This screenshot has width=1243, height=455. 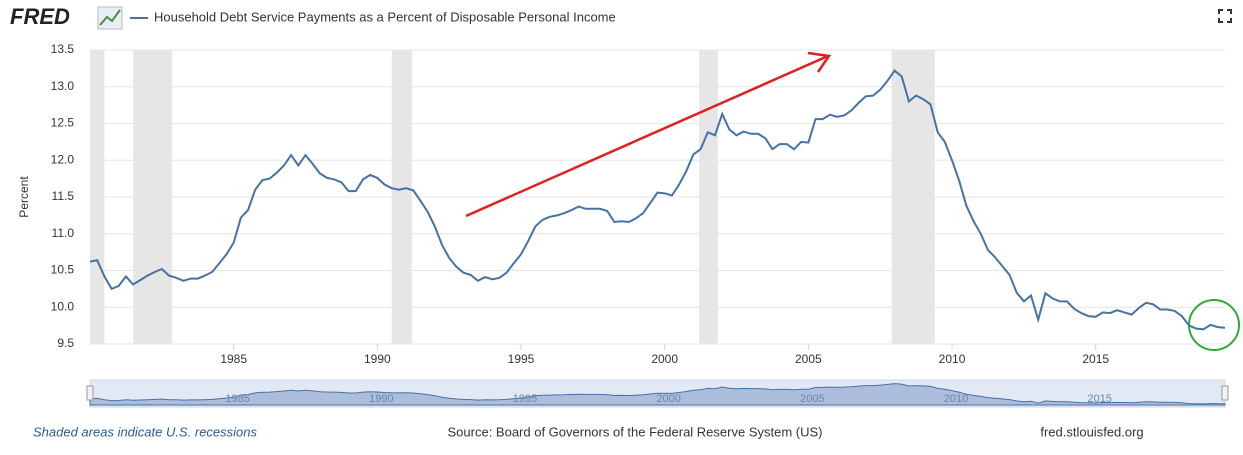 I want to click on logo: FRED, so click(x=40, y=16).